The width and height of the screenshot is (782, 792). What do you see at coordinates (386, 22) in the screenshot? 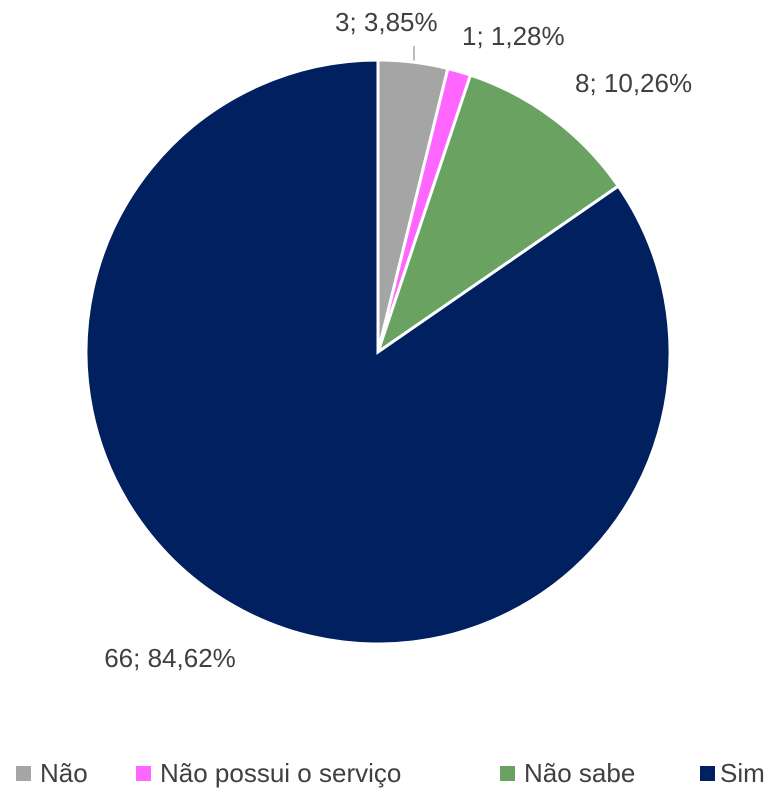
I see `data-label: 3; 3,85%` at bounding box center [386, 22].